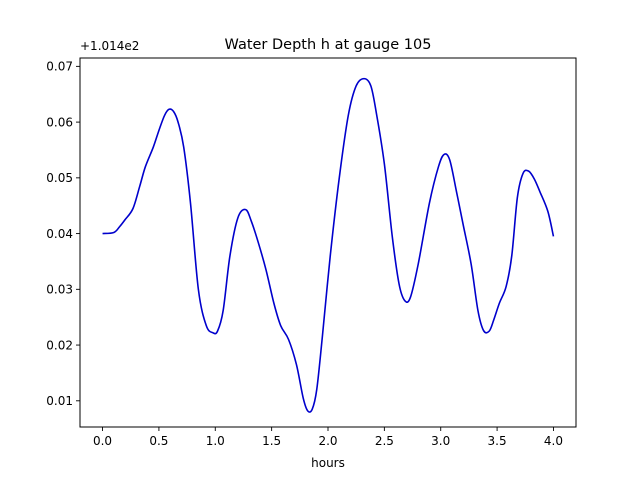 Image resolution: width=640 pixels, height=480 pixels. What do you see at coordinates (59, 234) in the screenshot?
I see `y-tick-label: 0.04` at bounding box center [59, 234].